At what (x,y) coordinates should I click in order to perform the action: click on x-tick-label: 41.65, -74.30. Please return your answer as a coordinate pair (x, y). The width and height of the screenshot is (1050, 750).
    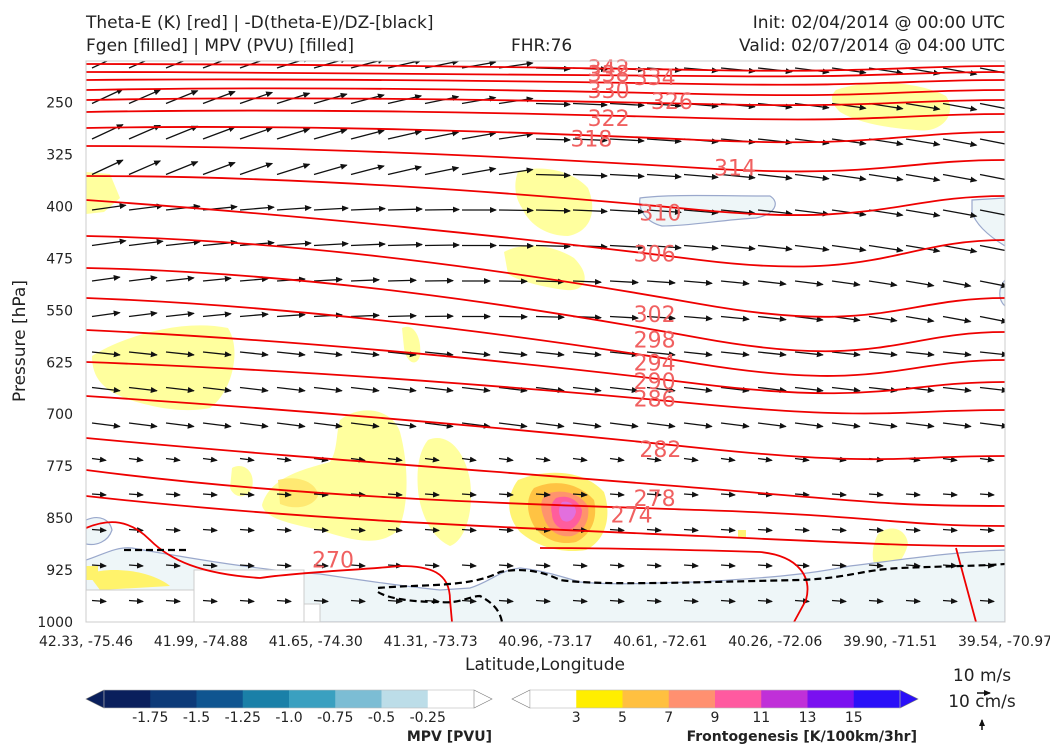
    Looking at the image, I should click on (316, 642).